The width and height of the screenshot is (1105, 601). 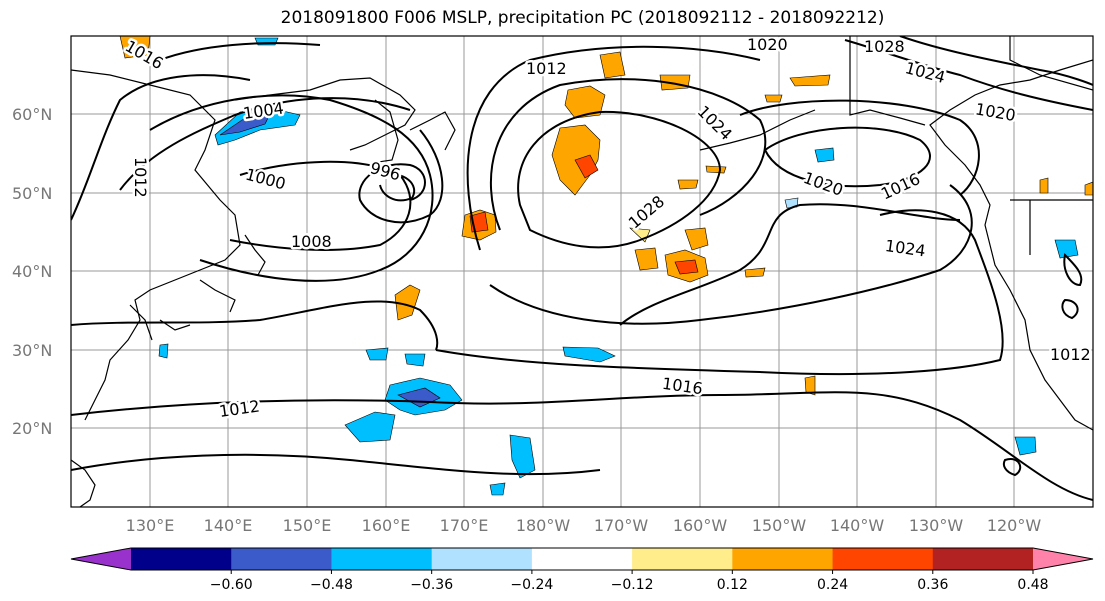 I want to click on colorbar-tick-label: 0.24, so click(x=832, y=585).